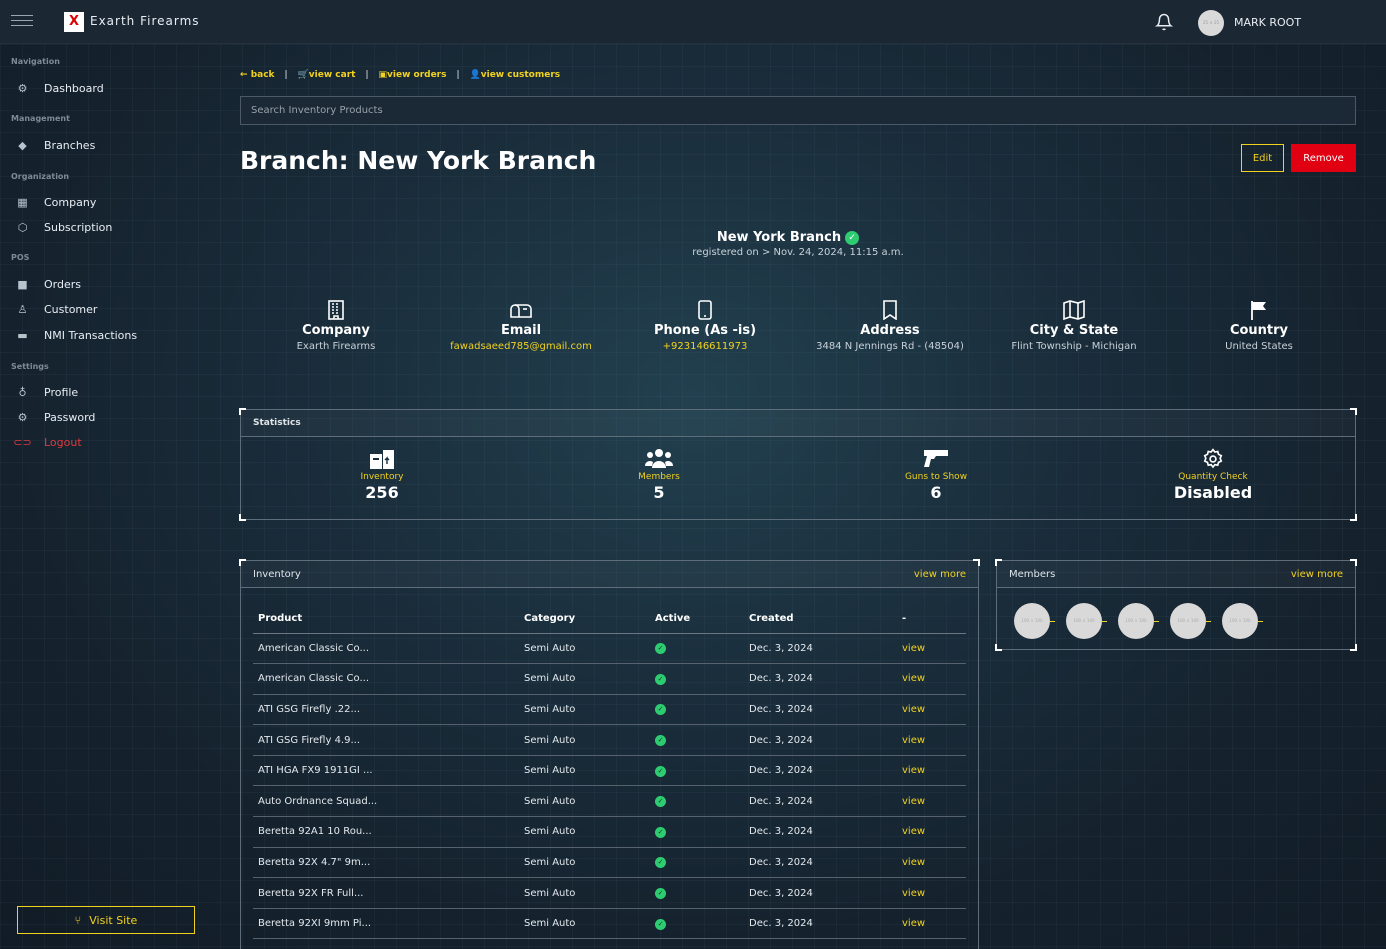  I want to click on members-view-more-link: view more, so click(1316, 574).